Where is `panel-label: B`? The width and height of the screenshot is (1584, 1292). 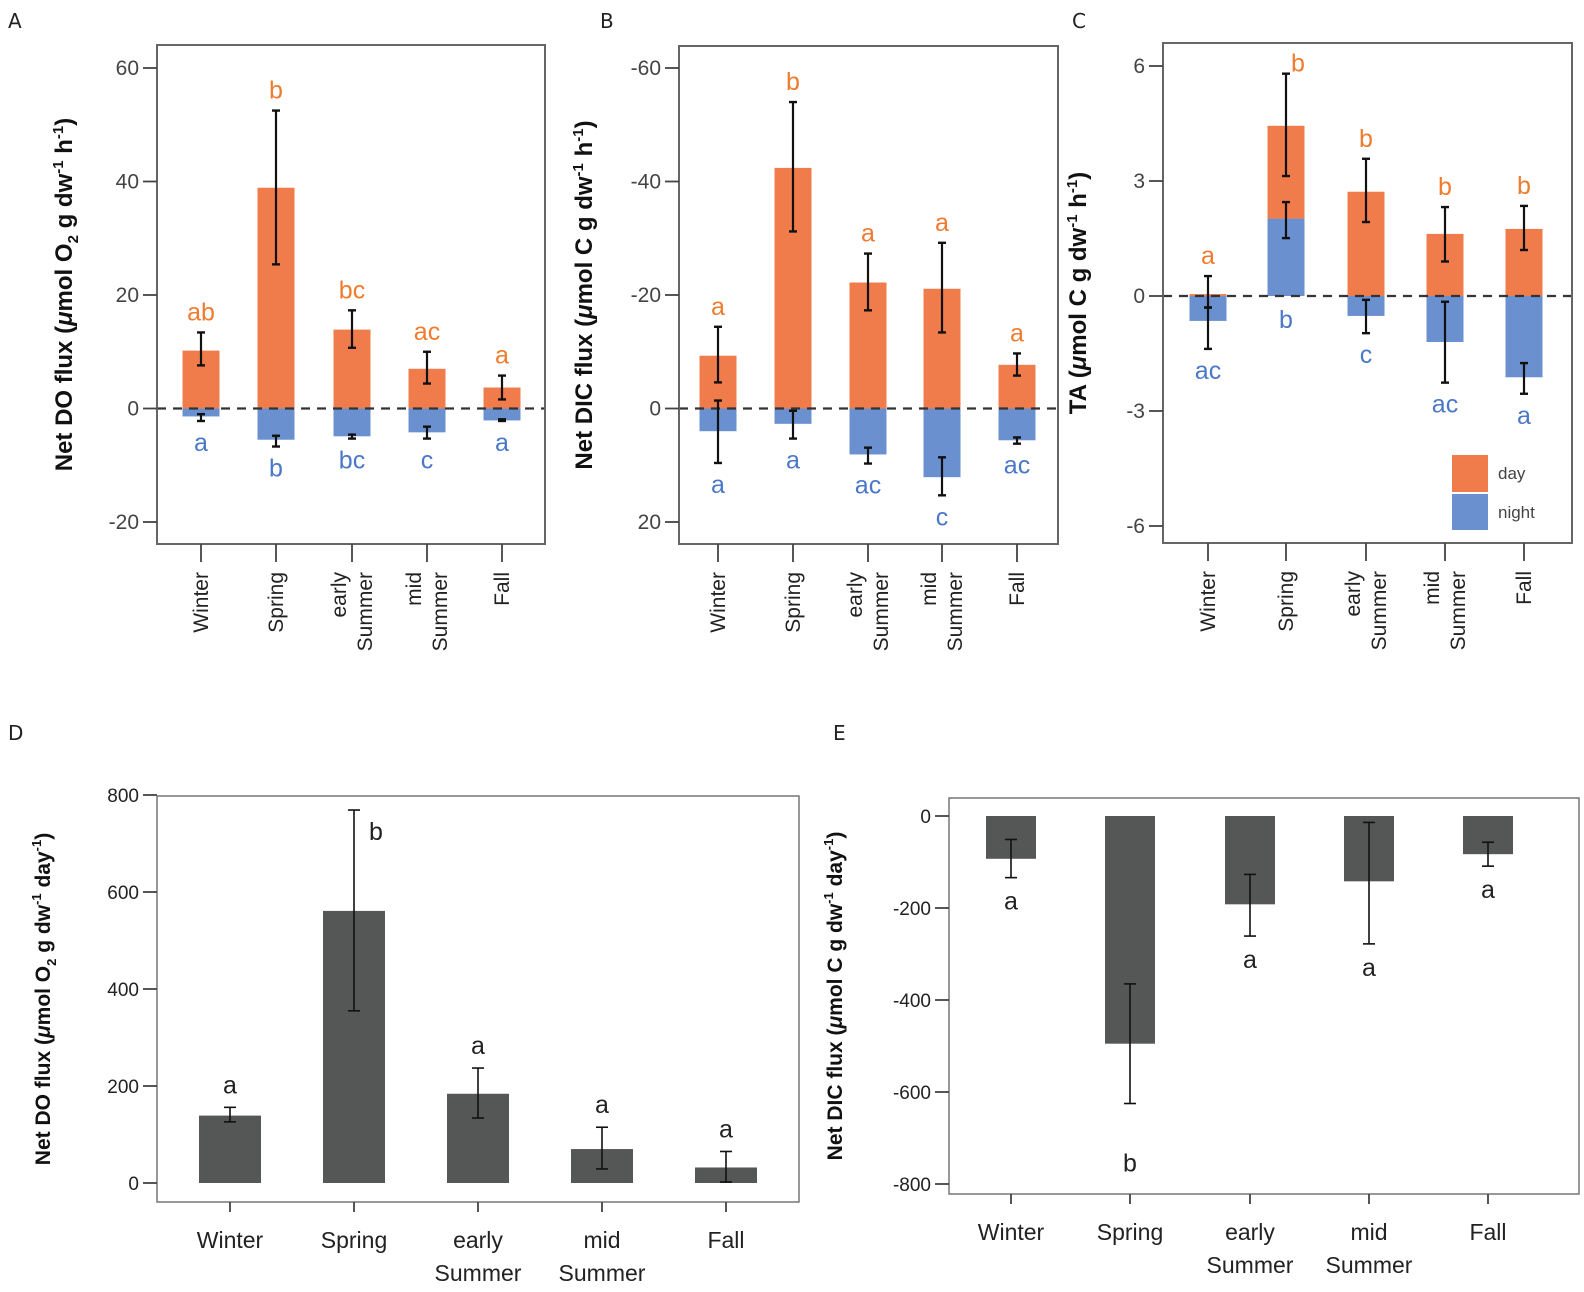 panel-label: B is located at coordinates (607, 21).